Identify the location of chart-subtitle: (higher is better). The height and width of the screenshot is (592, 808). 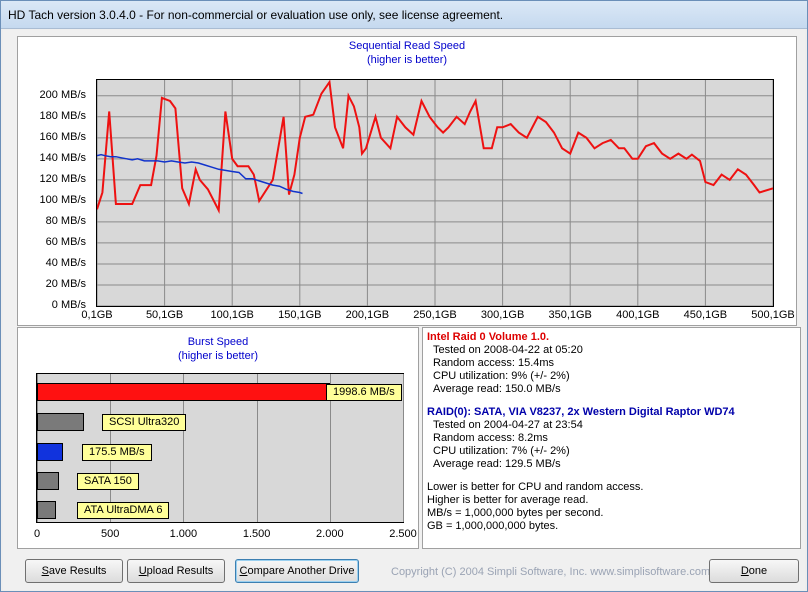
(407, 60).